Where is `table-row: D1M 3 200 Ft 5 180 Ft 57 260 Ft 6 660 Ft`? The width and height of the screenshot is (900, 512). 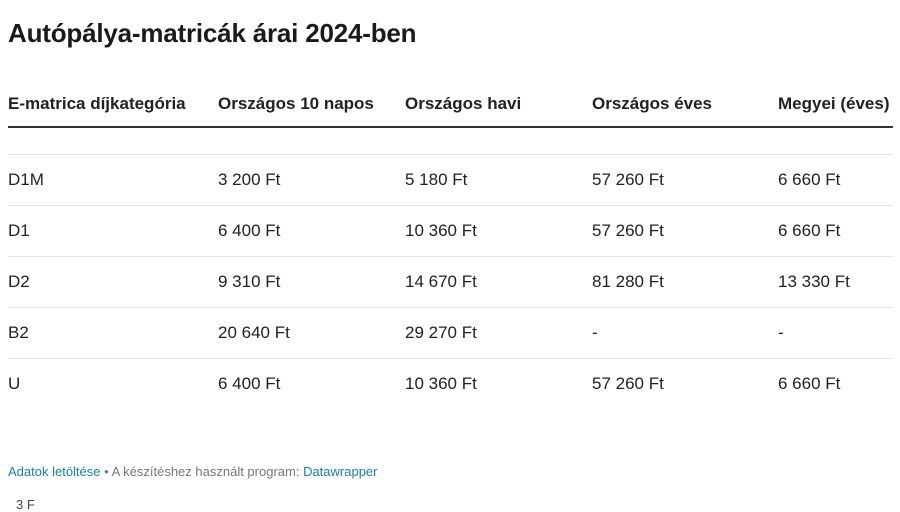
table-row: D1M 3 200 Ft 5 180 Ft 57 260 Ft 6 660 Ft is located at coordinates (450, 180).